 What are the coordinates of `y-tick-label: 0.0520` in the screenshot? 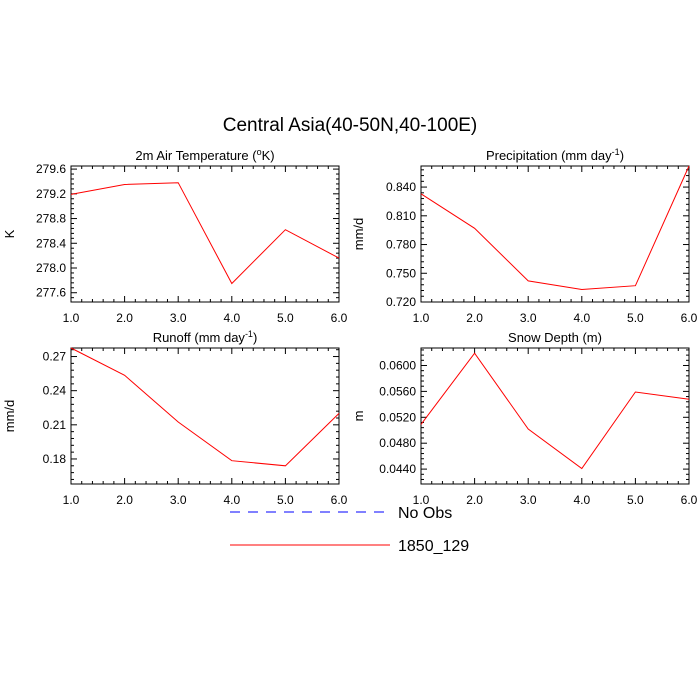 It's located at (397, 417).